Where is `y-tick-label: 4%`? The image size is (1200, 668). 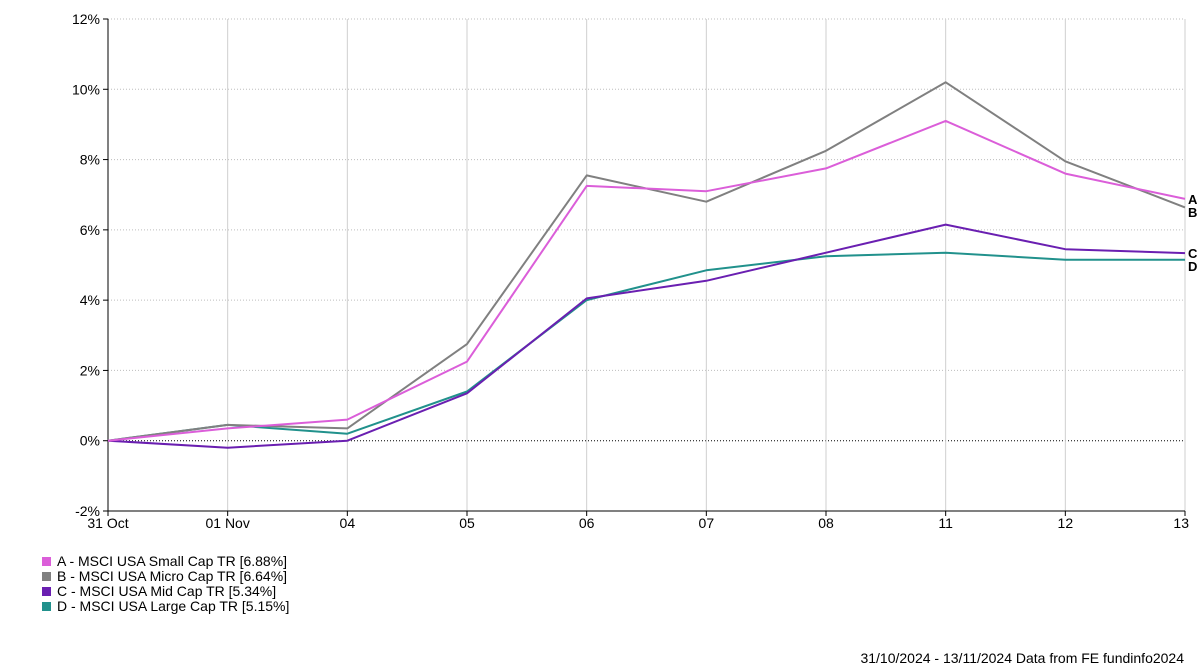
y-tick-label: 4% is located at coordinates (90, 300).